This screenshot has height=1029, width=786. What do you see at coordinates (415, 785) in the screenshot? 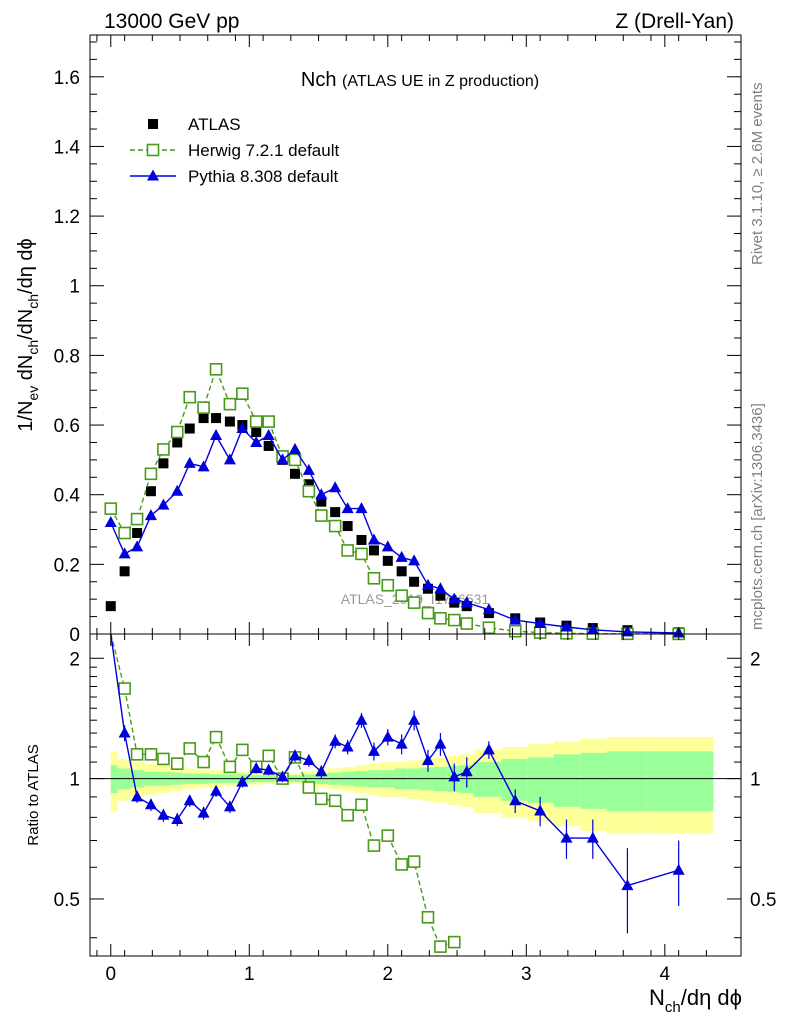
I see `ratio-bands` at bounding box center [415, 785].